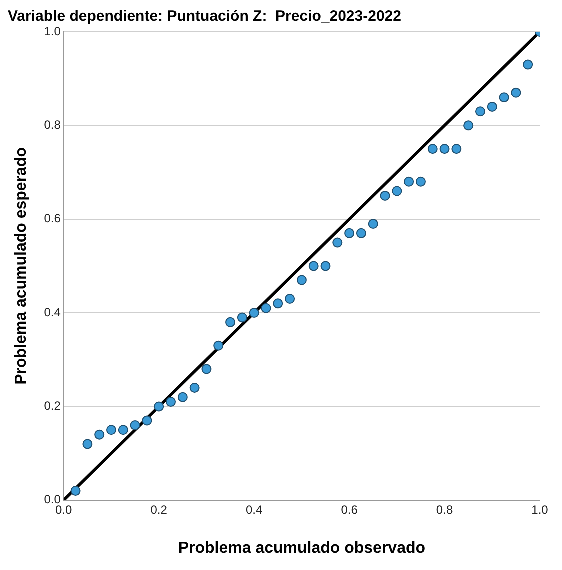 Image resolution: width=562 pixels, height=570 pixels. I want to click on y-tick-label: 0.4, so click(53, 312).